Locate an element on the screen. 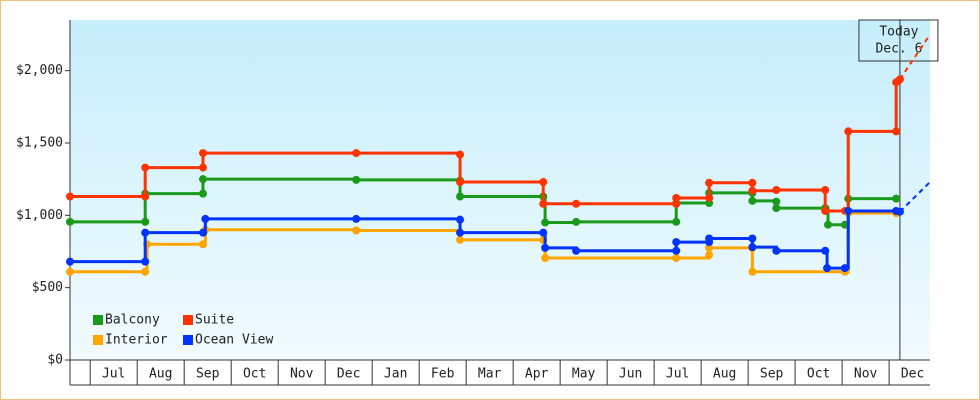 This screenshot has height=400, width=980. x-tick-label: May is located at coordinates (584, 374).